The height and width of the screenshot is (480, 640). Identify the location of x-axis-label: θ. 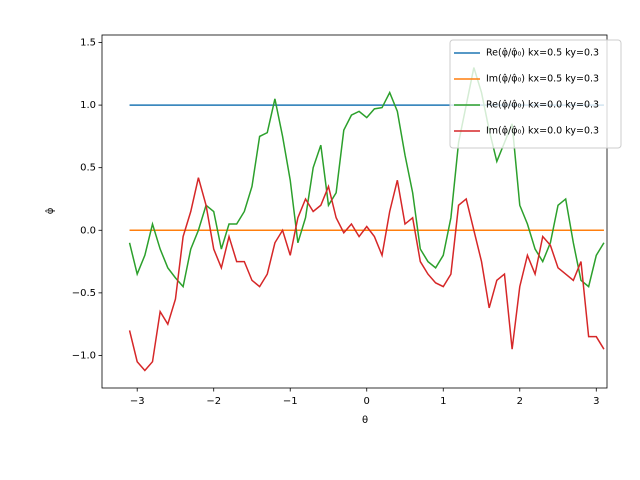
(365, 420).